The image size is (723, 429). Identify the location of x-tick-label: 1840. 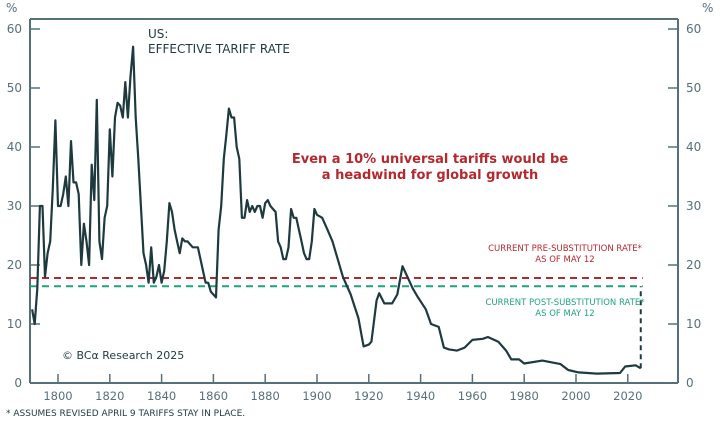
(161, 396).